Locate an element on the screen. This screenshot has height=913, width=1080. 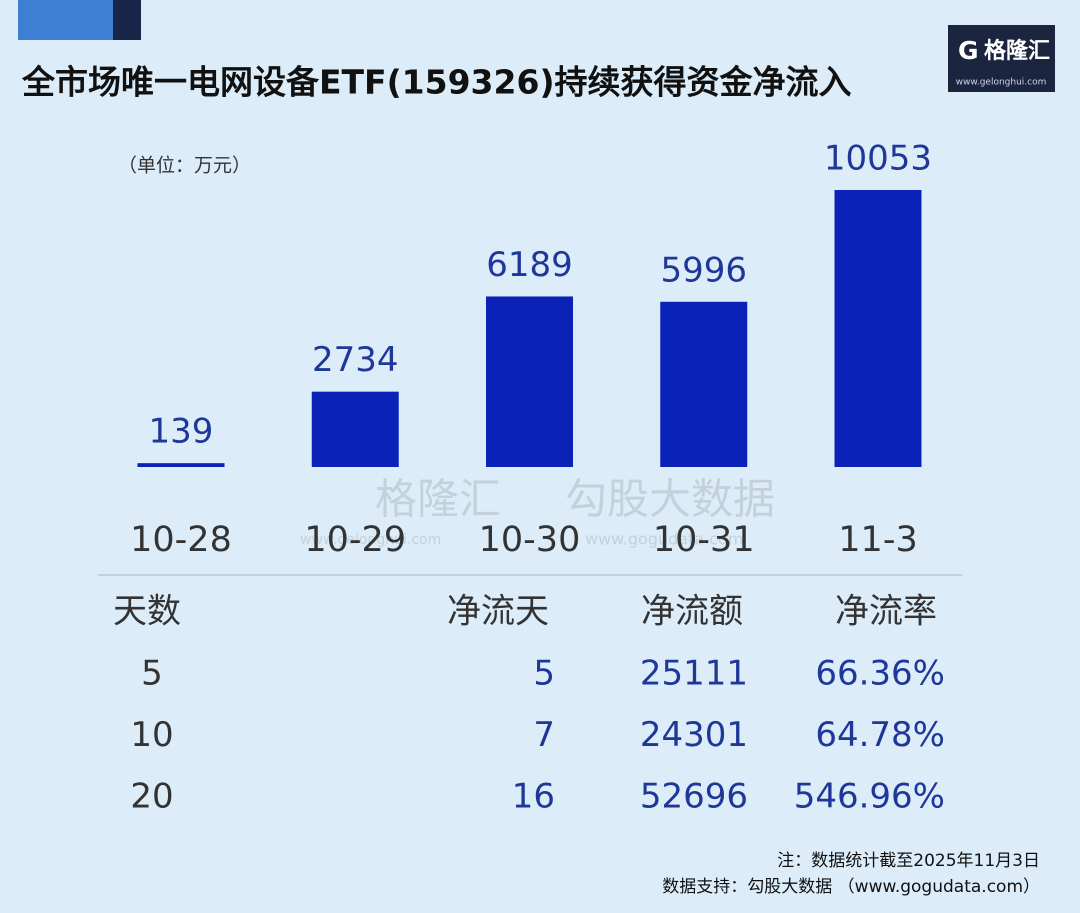
table-cell: 10 is located at coordinates (151, 735).